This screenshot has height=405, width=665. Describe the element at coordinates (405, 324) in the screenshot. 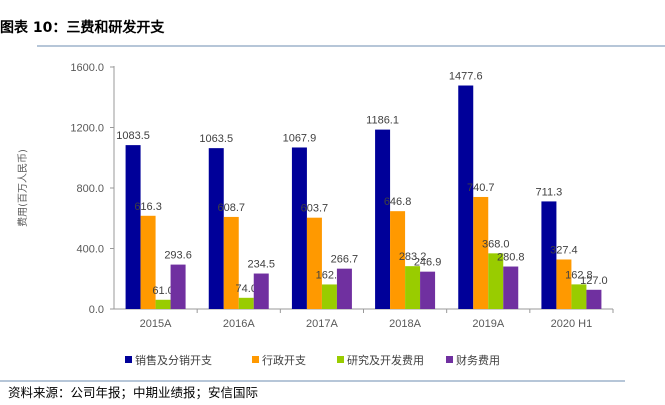

I see `x-tick-label: 2018A` at that location.